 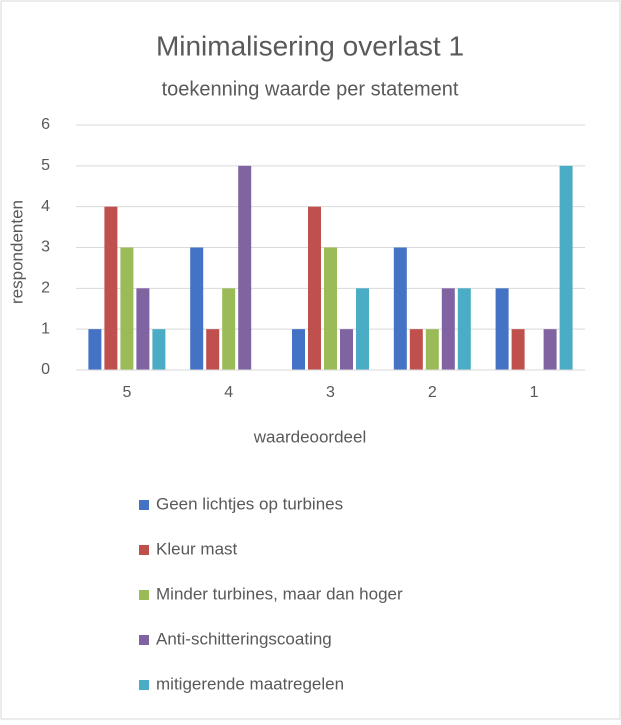 What do you see at coordinates (45, 165) in the screenshot?
I see `y-tick-label: 5` at bounding box center [45, 165].